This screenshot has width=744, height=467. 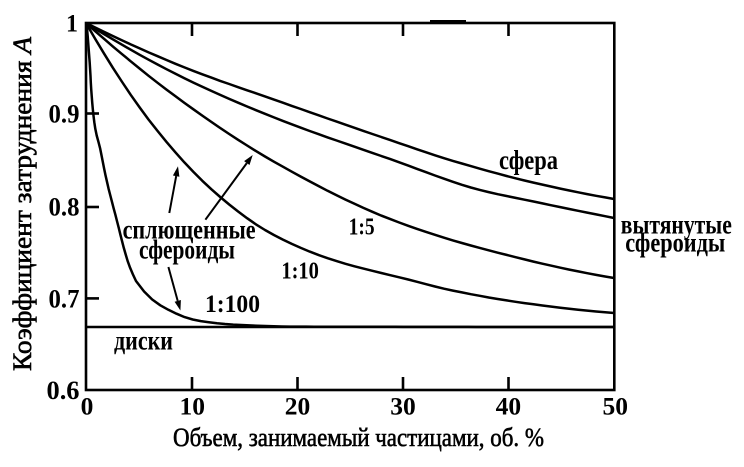 What do you see at coordinates (64, 299) in the screenshot?
I see `svg-text: 0.7` at bounding box center [64, 299].